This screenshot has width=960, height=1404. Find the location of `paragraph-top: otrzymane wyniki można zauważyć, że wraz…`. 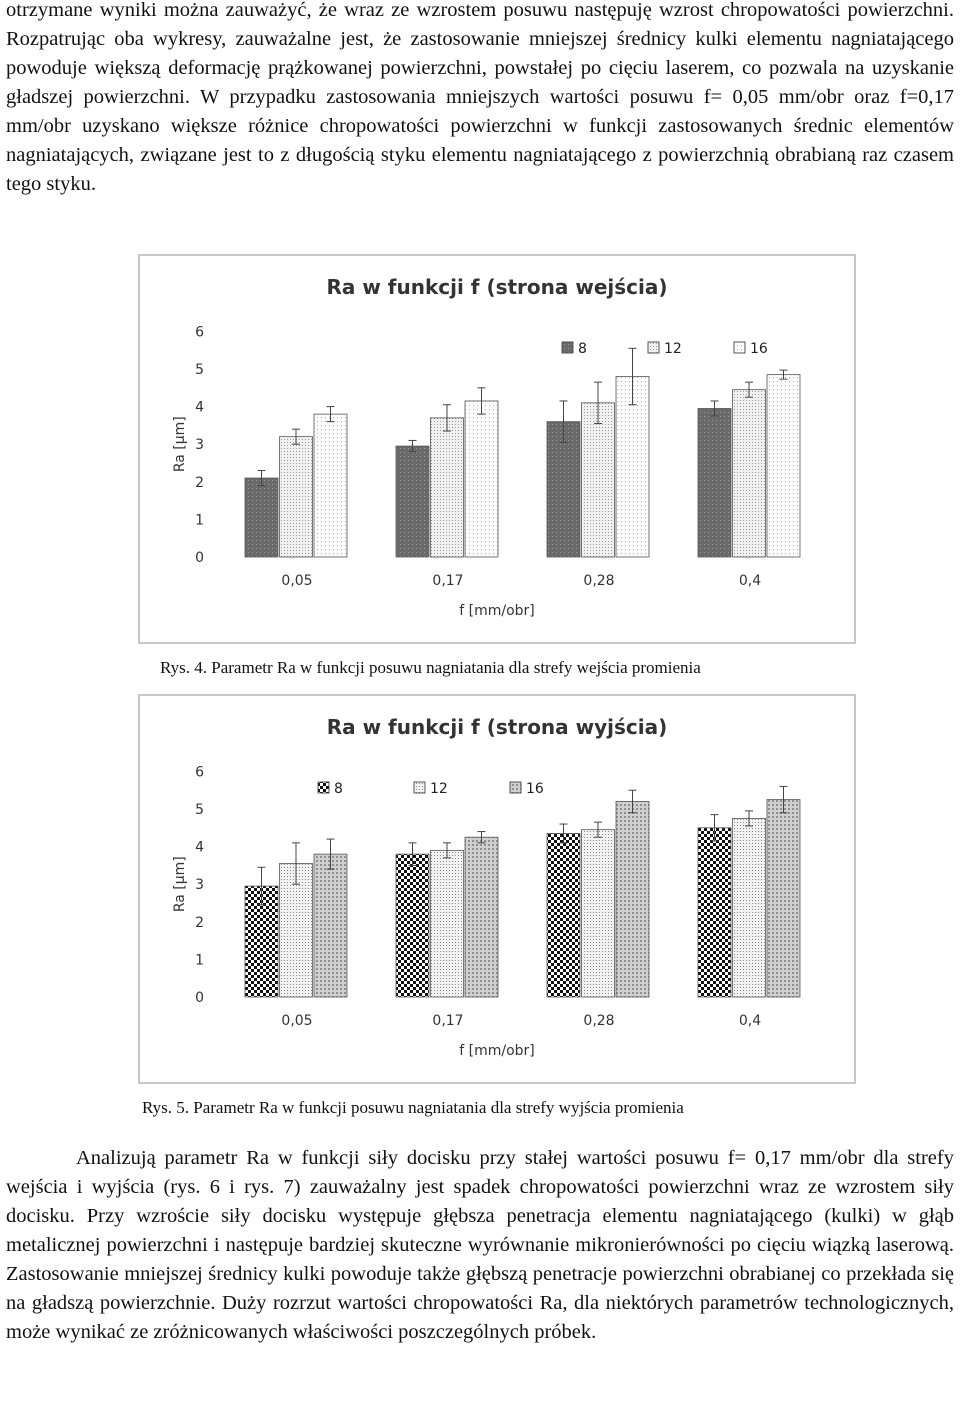

paragraph-top: otrzymane wyniki można zauważyć, że wraz… is located at coordinates (480, 97).